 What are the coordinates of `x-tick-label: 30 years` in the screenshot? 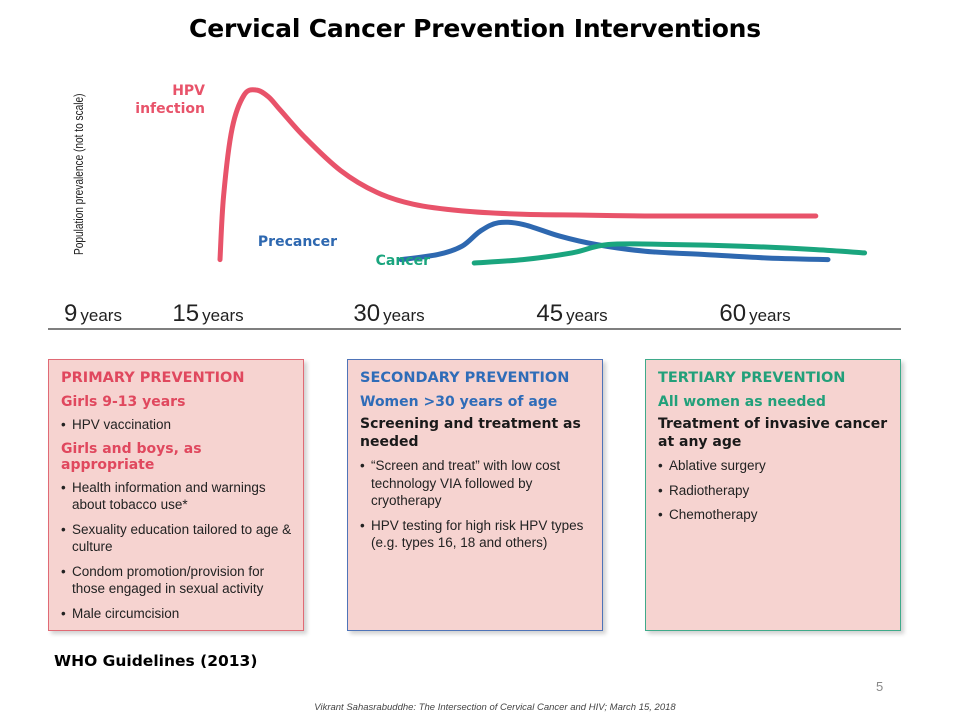 It's located at (388, 313).